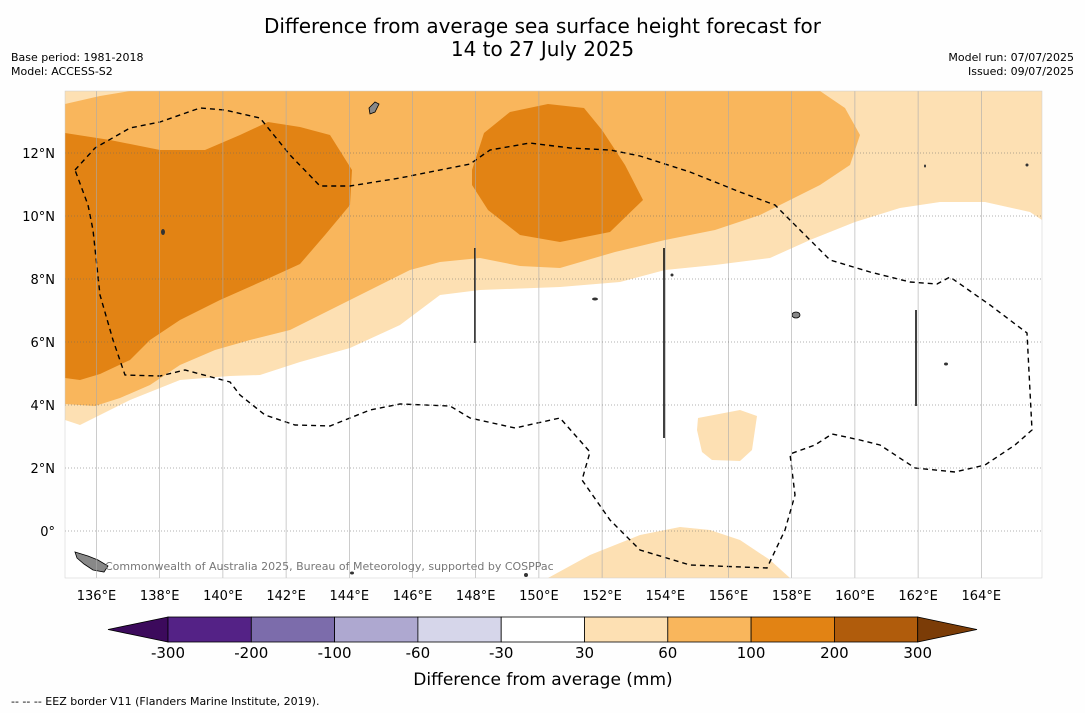 This screenshot has width=1085, height=713. Describe the element at coordinates (1011, 57) in the screenshot. I see `model-run-text: Model run: 07/07/2025` at that location.